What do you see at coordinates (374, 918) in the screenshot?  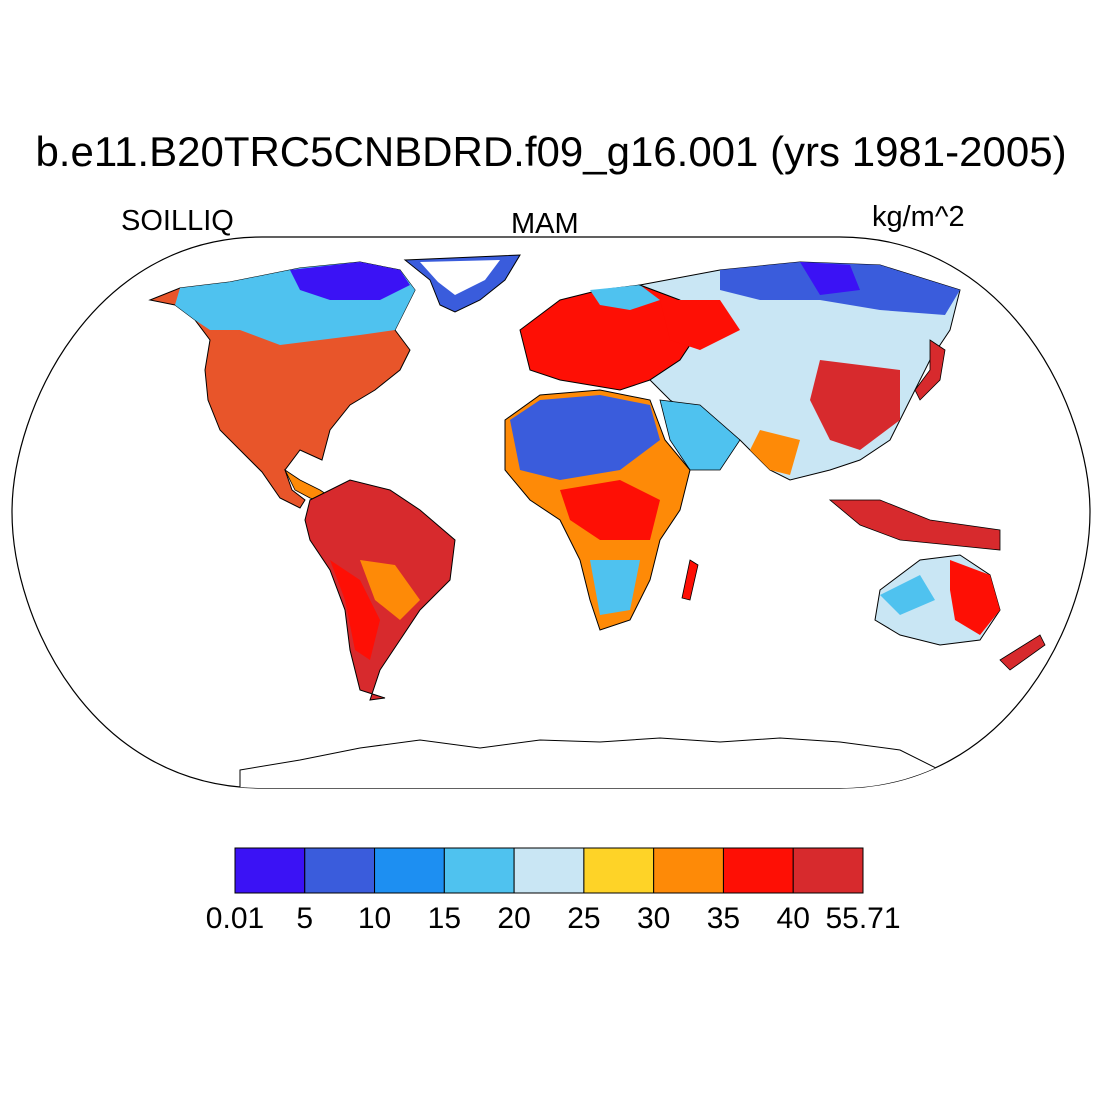 I see `colorbar-tick-label: 10` at bounding box center [374, 918].